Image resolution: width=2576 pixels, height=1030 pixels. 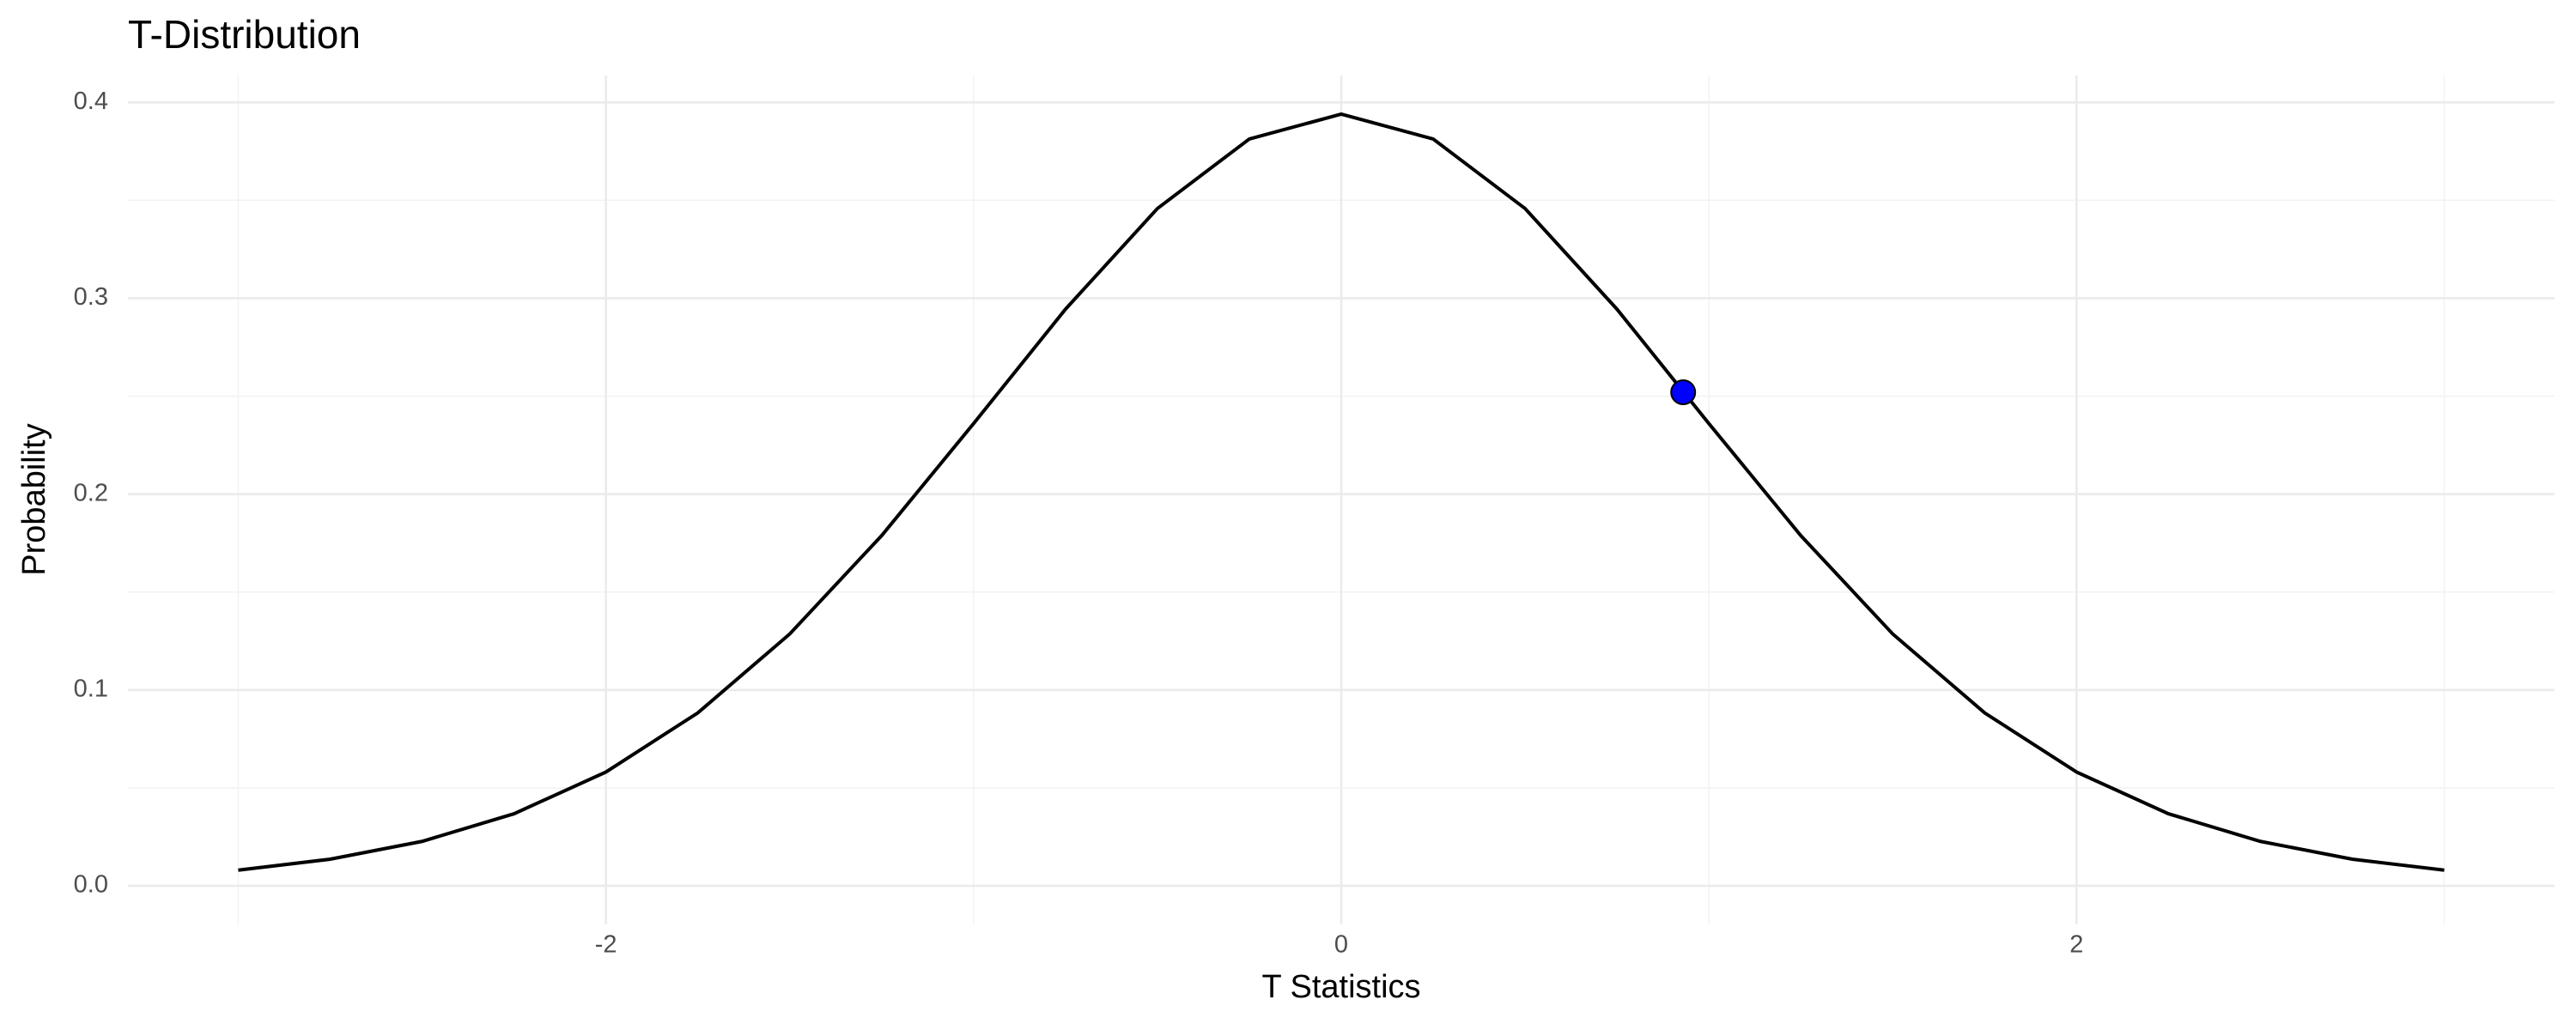 What do you see at coordinates (244, 34) in the screenshot?
I see `chart-title: T-Distribution` at bounding box center [244, 34].